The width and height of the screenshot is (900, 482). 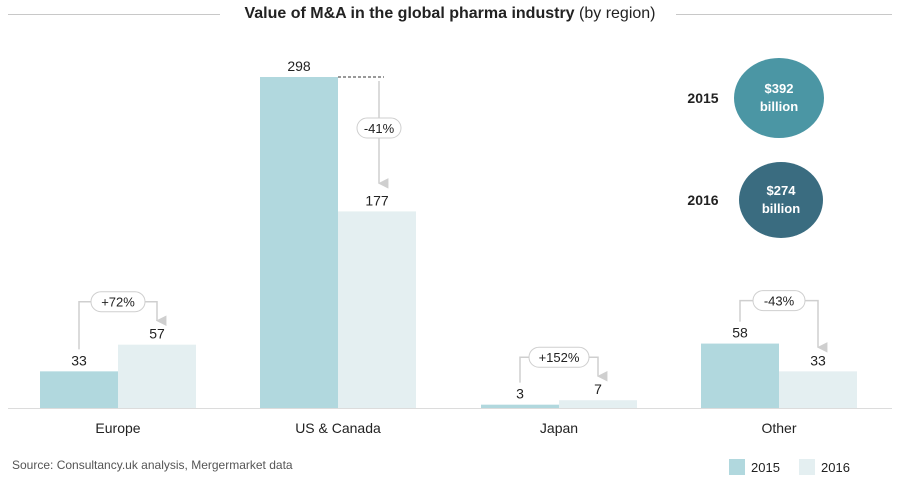 What do you see at coordinates (781, 200) in the screenshot?
I see `total-circle-2016` at bounding box center [781, 200].